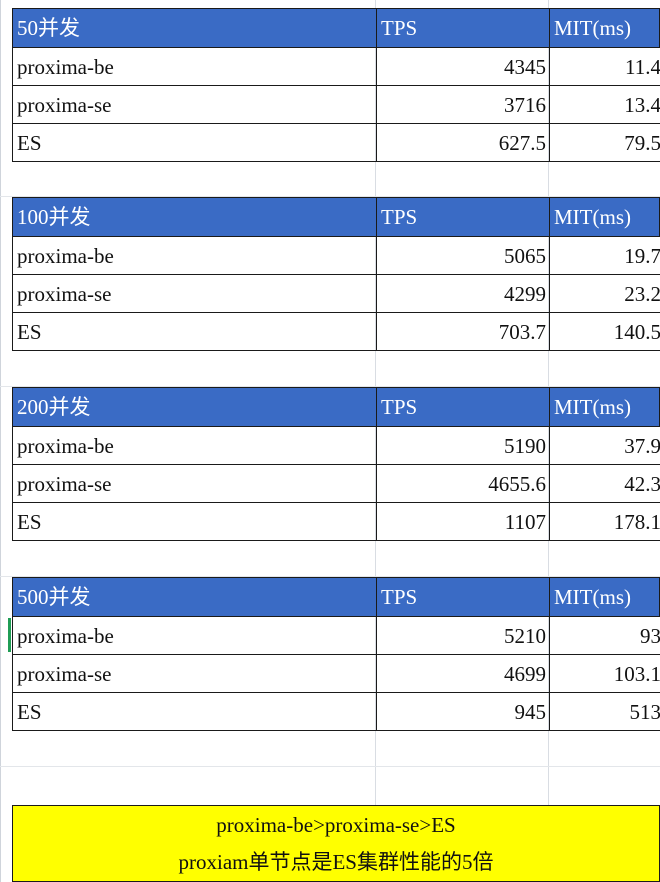  What do you see at coordinates (336, 255) in the screenshot?
I see `table-row: proxima-be 5065 19.7` at bounding box center [336, 255].